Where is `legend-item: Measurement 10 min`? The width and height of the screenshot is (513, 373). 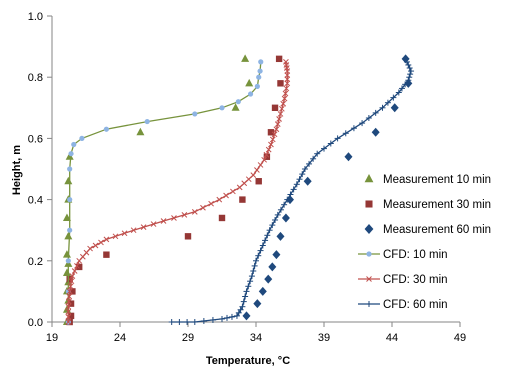 legend-item: Measurement 10 min is located at coordinates (427, 180).